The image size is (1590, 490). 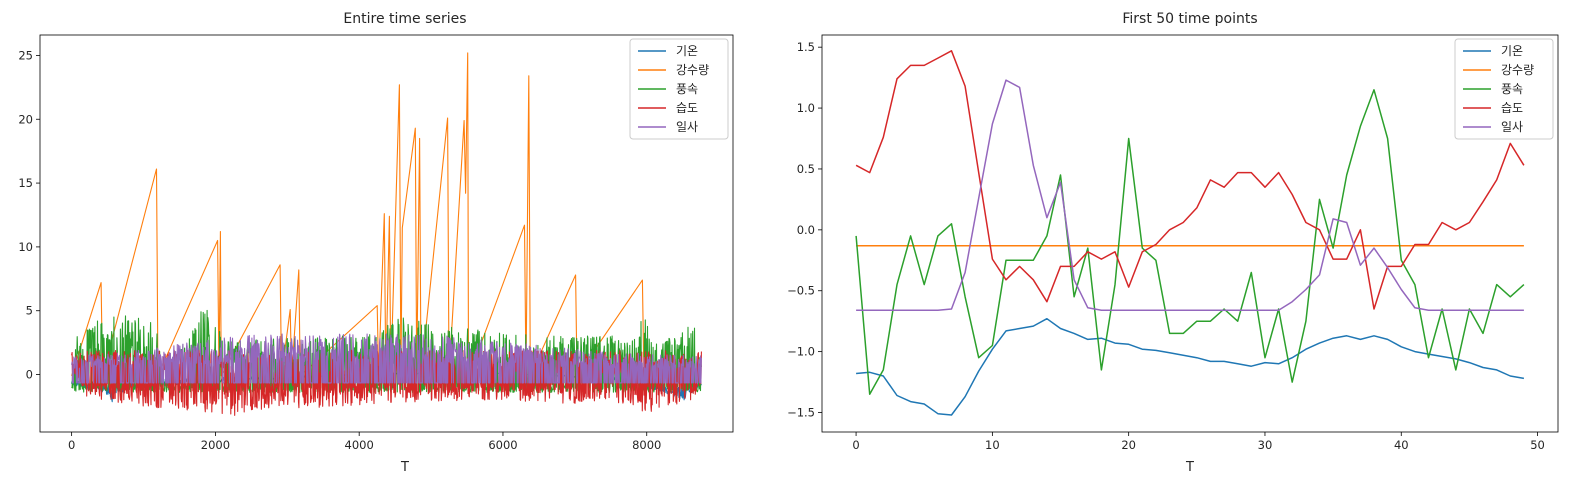 I want to click on right-y-tick-label: −1.0, so click(x=801, y=352).